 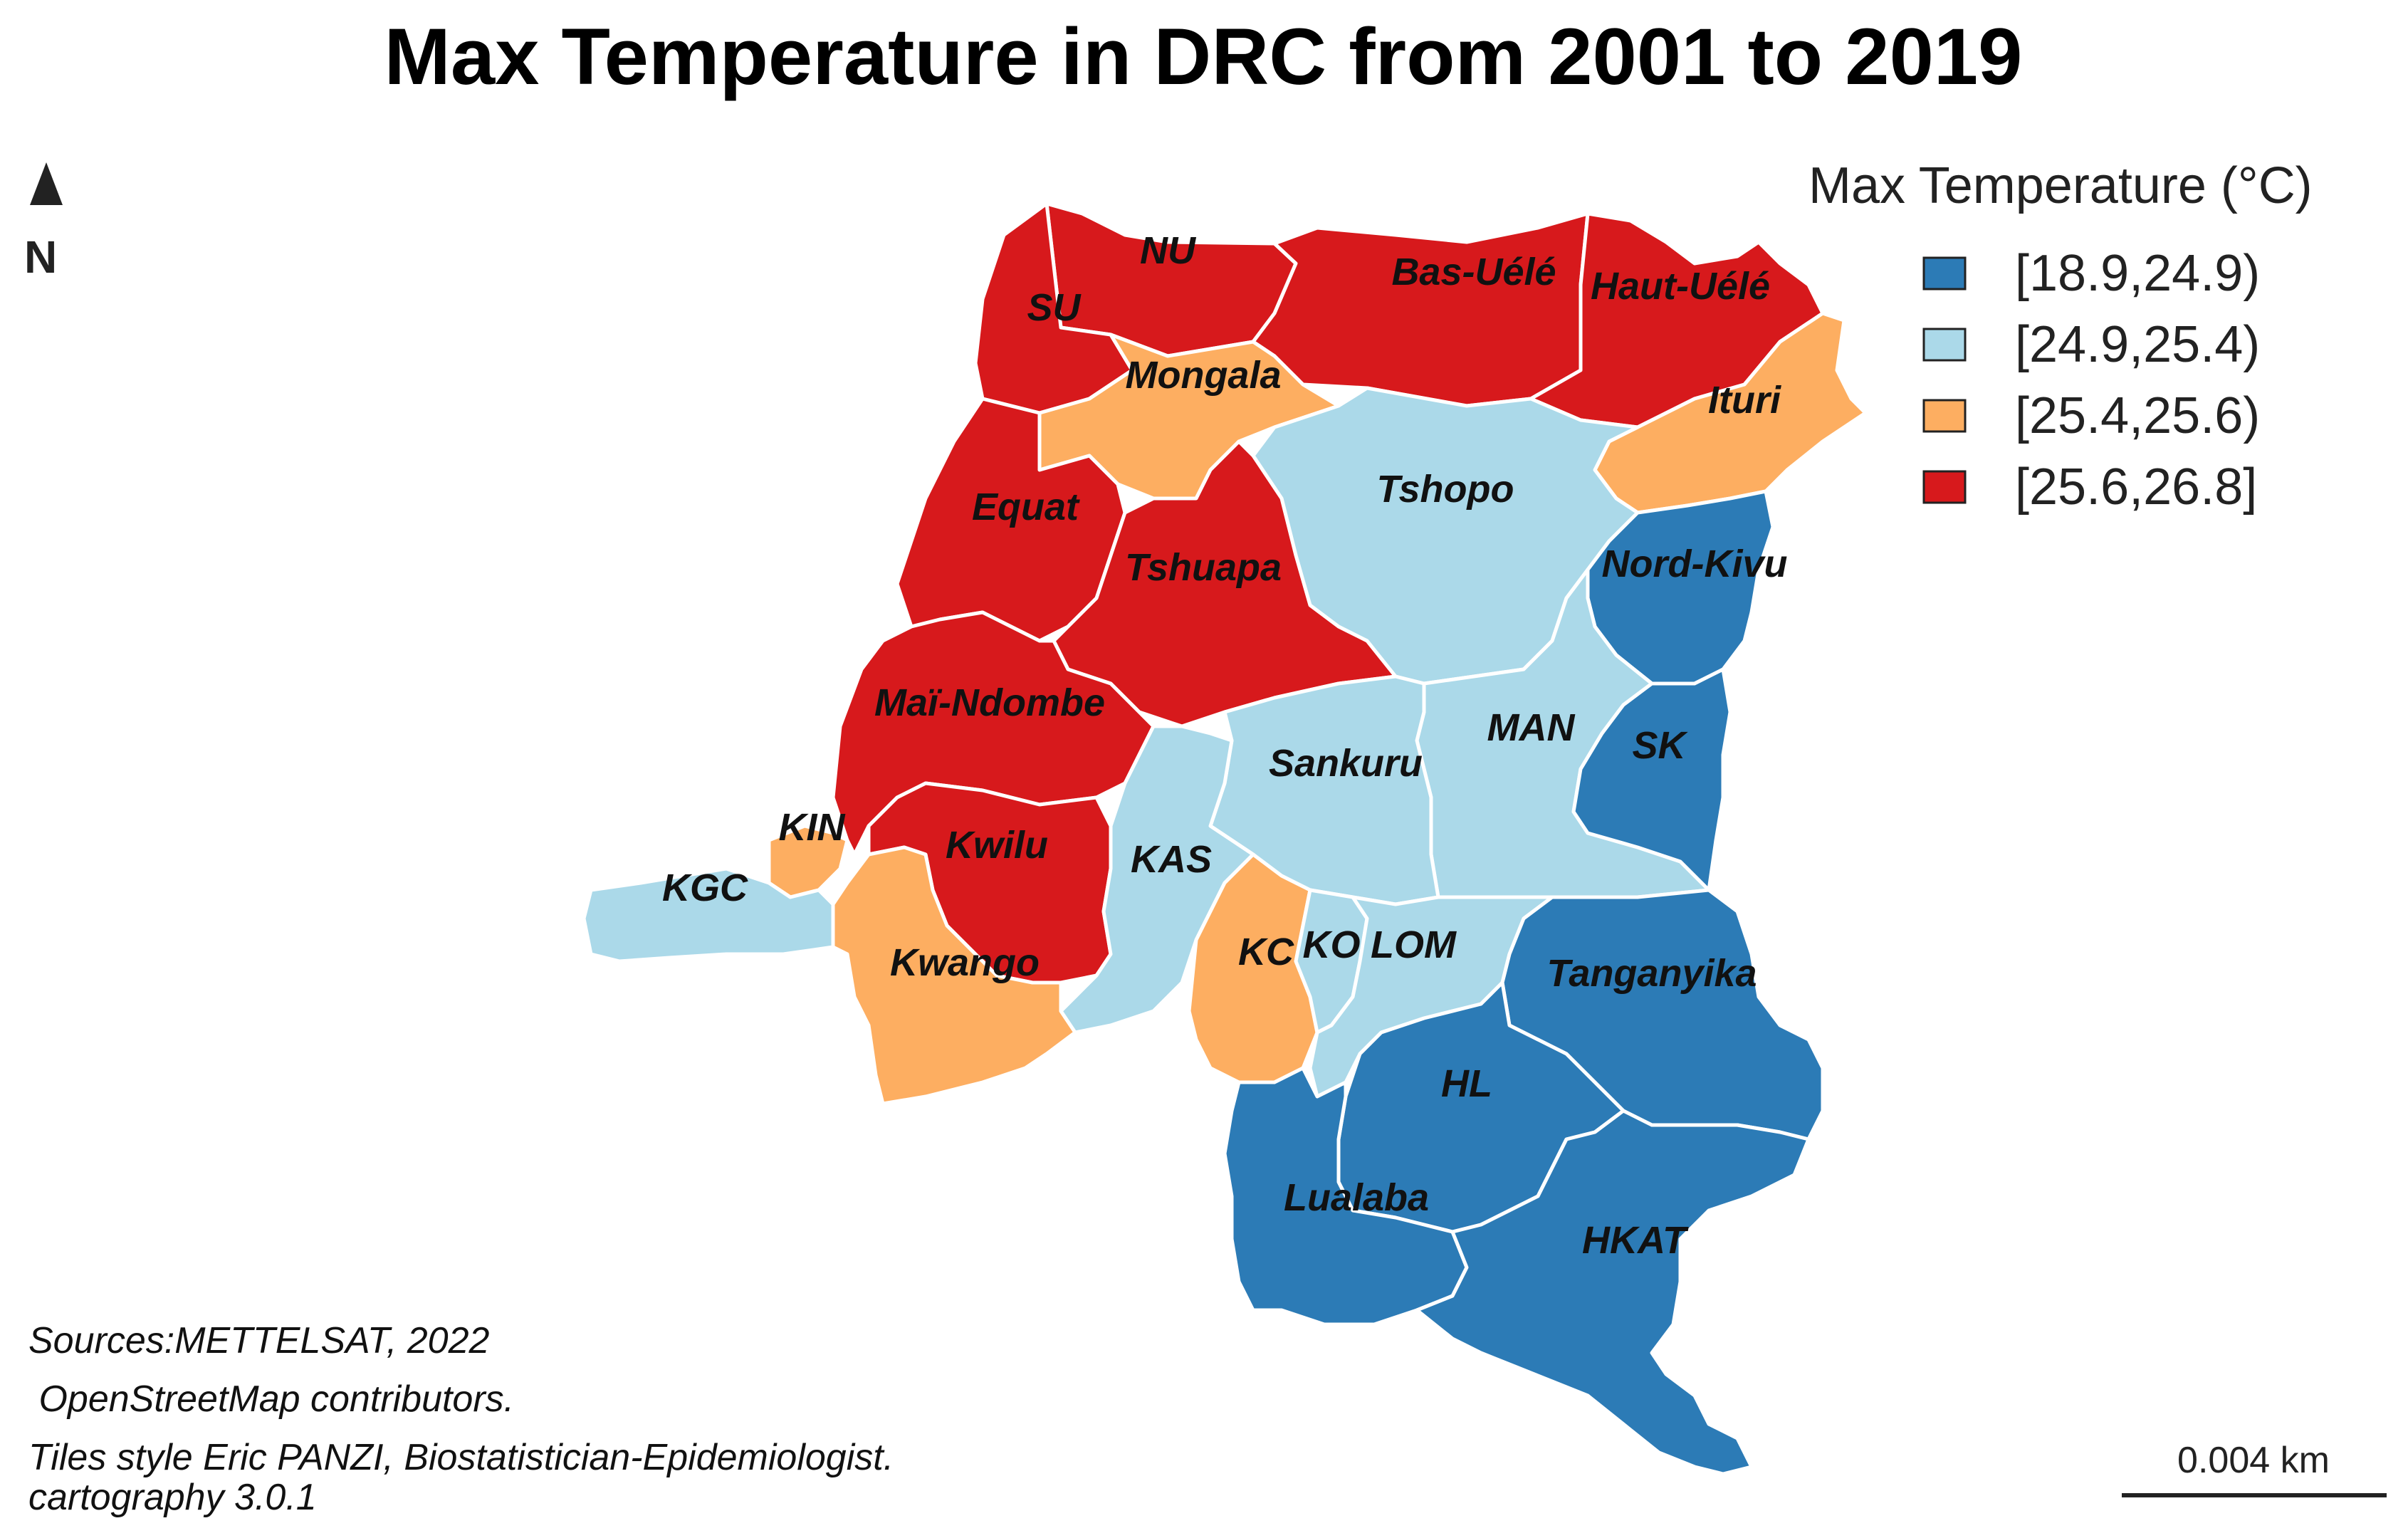 I want to click on region-hkat, so click(x=1613, y=1292).